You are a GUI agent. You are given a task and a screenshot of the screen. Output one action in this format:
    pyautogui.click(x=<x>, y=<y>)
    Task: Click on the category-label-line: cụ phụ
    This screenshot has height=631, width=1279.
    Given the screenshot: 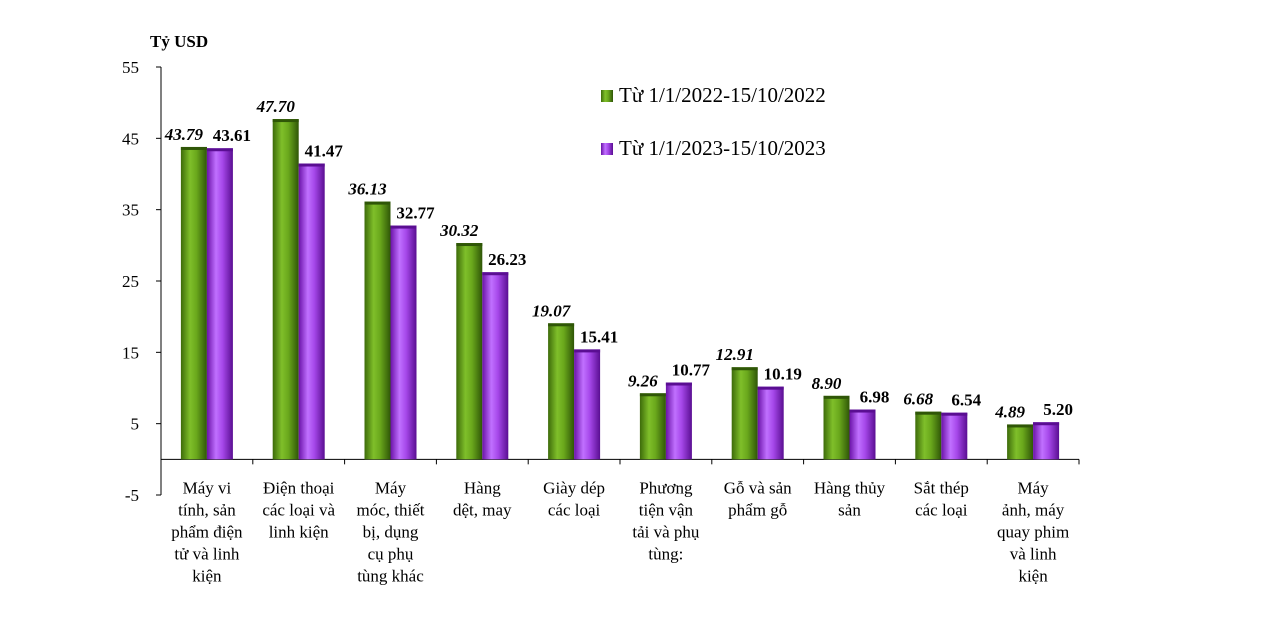 What is the action you would take?
    pyautogui.click(x=391, y=553)
    